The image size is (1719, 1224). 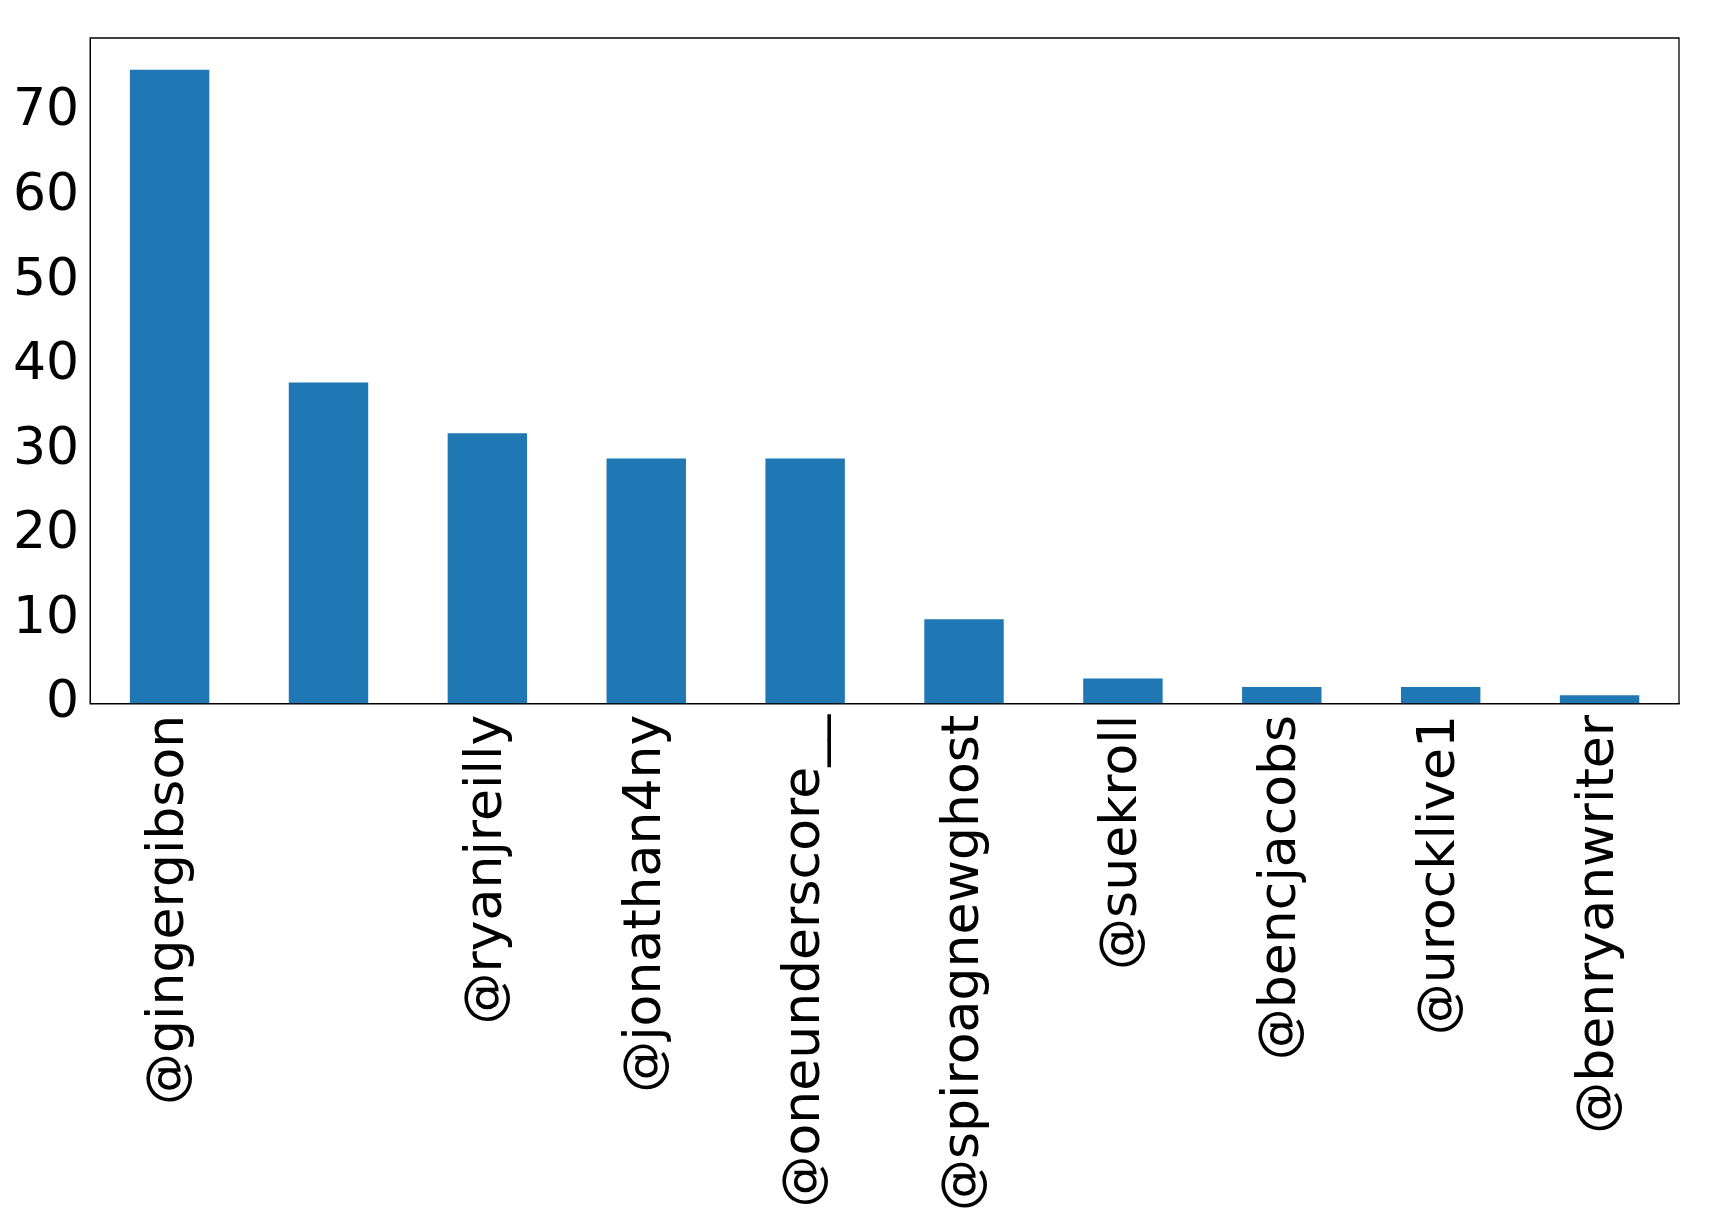 What do you see at coordinates (46, 614) in the screenshot?
I see `y-tick-label: 10` at bounding box center [46, 614].